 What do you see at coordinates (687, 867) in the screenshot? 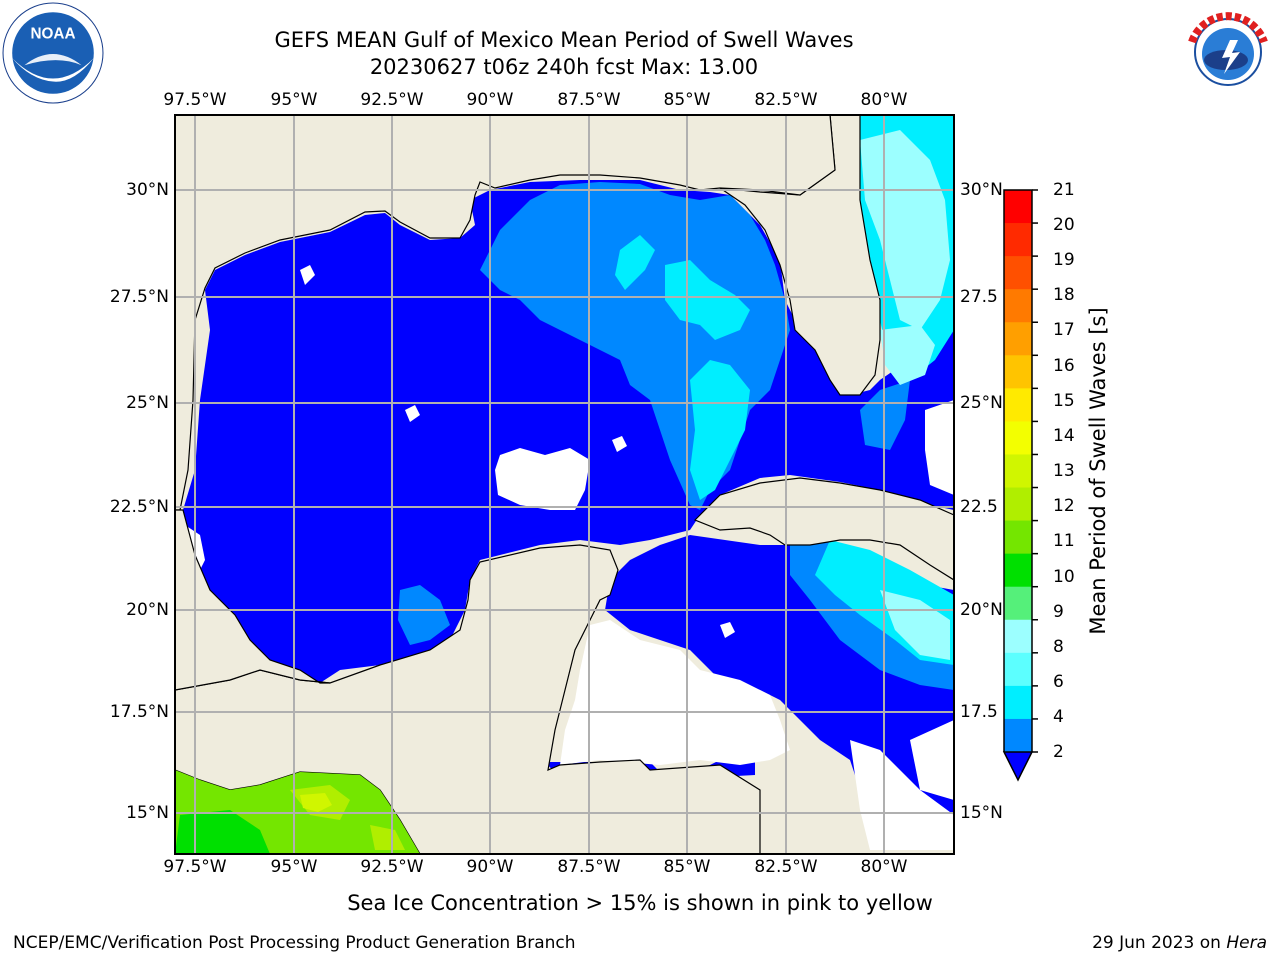
I see `lon-label-bottom: 85°W` at bounding box center [687, 867].